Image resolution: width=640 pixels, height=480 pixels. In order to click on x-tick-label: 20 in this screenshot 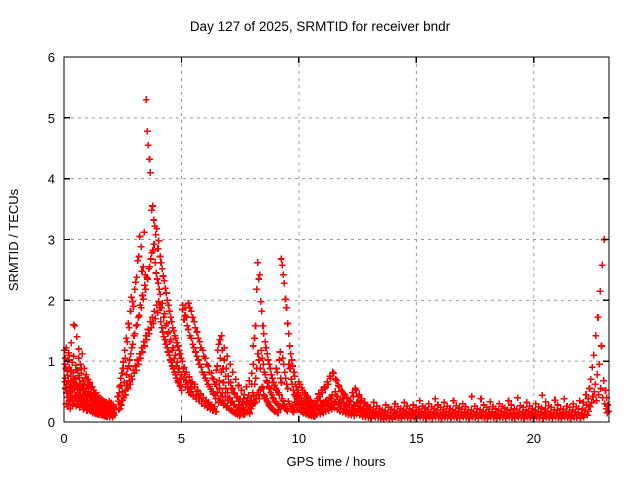, I will do `click(534, 438)`.